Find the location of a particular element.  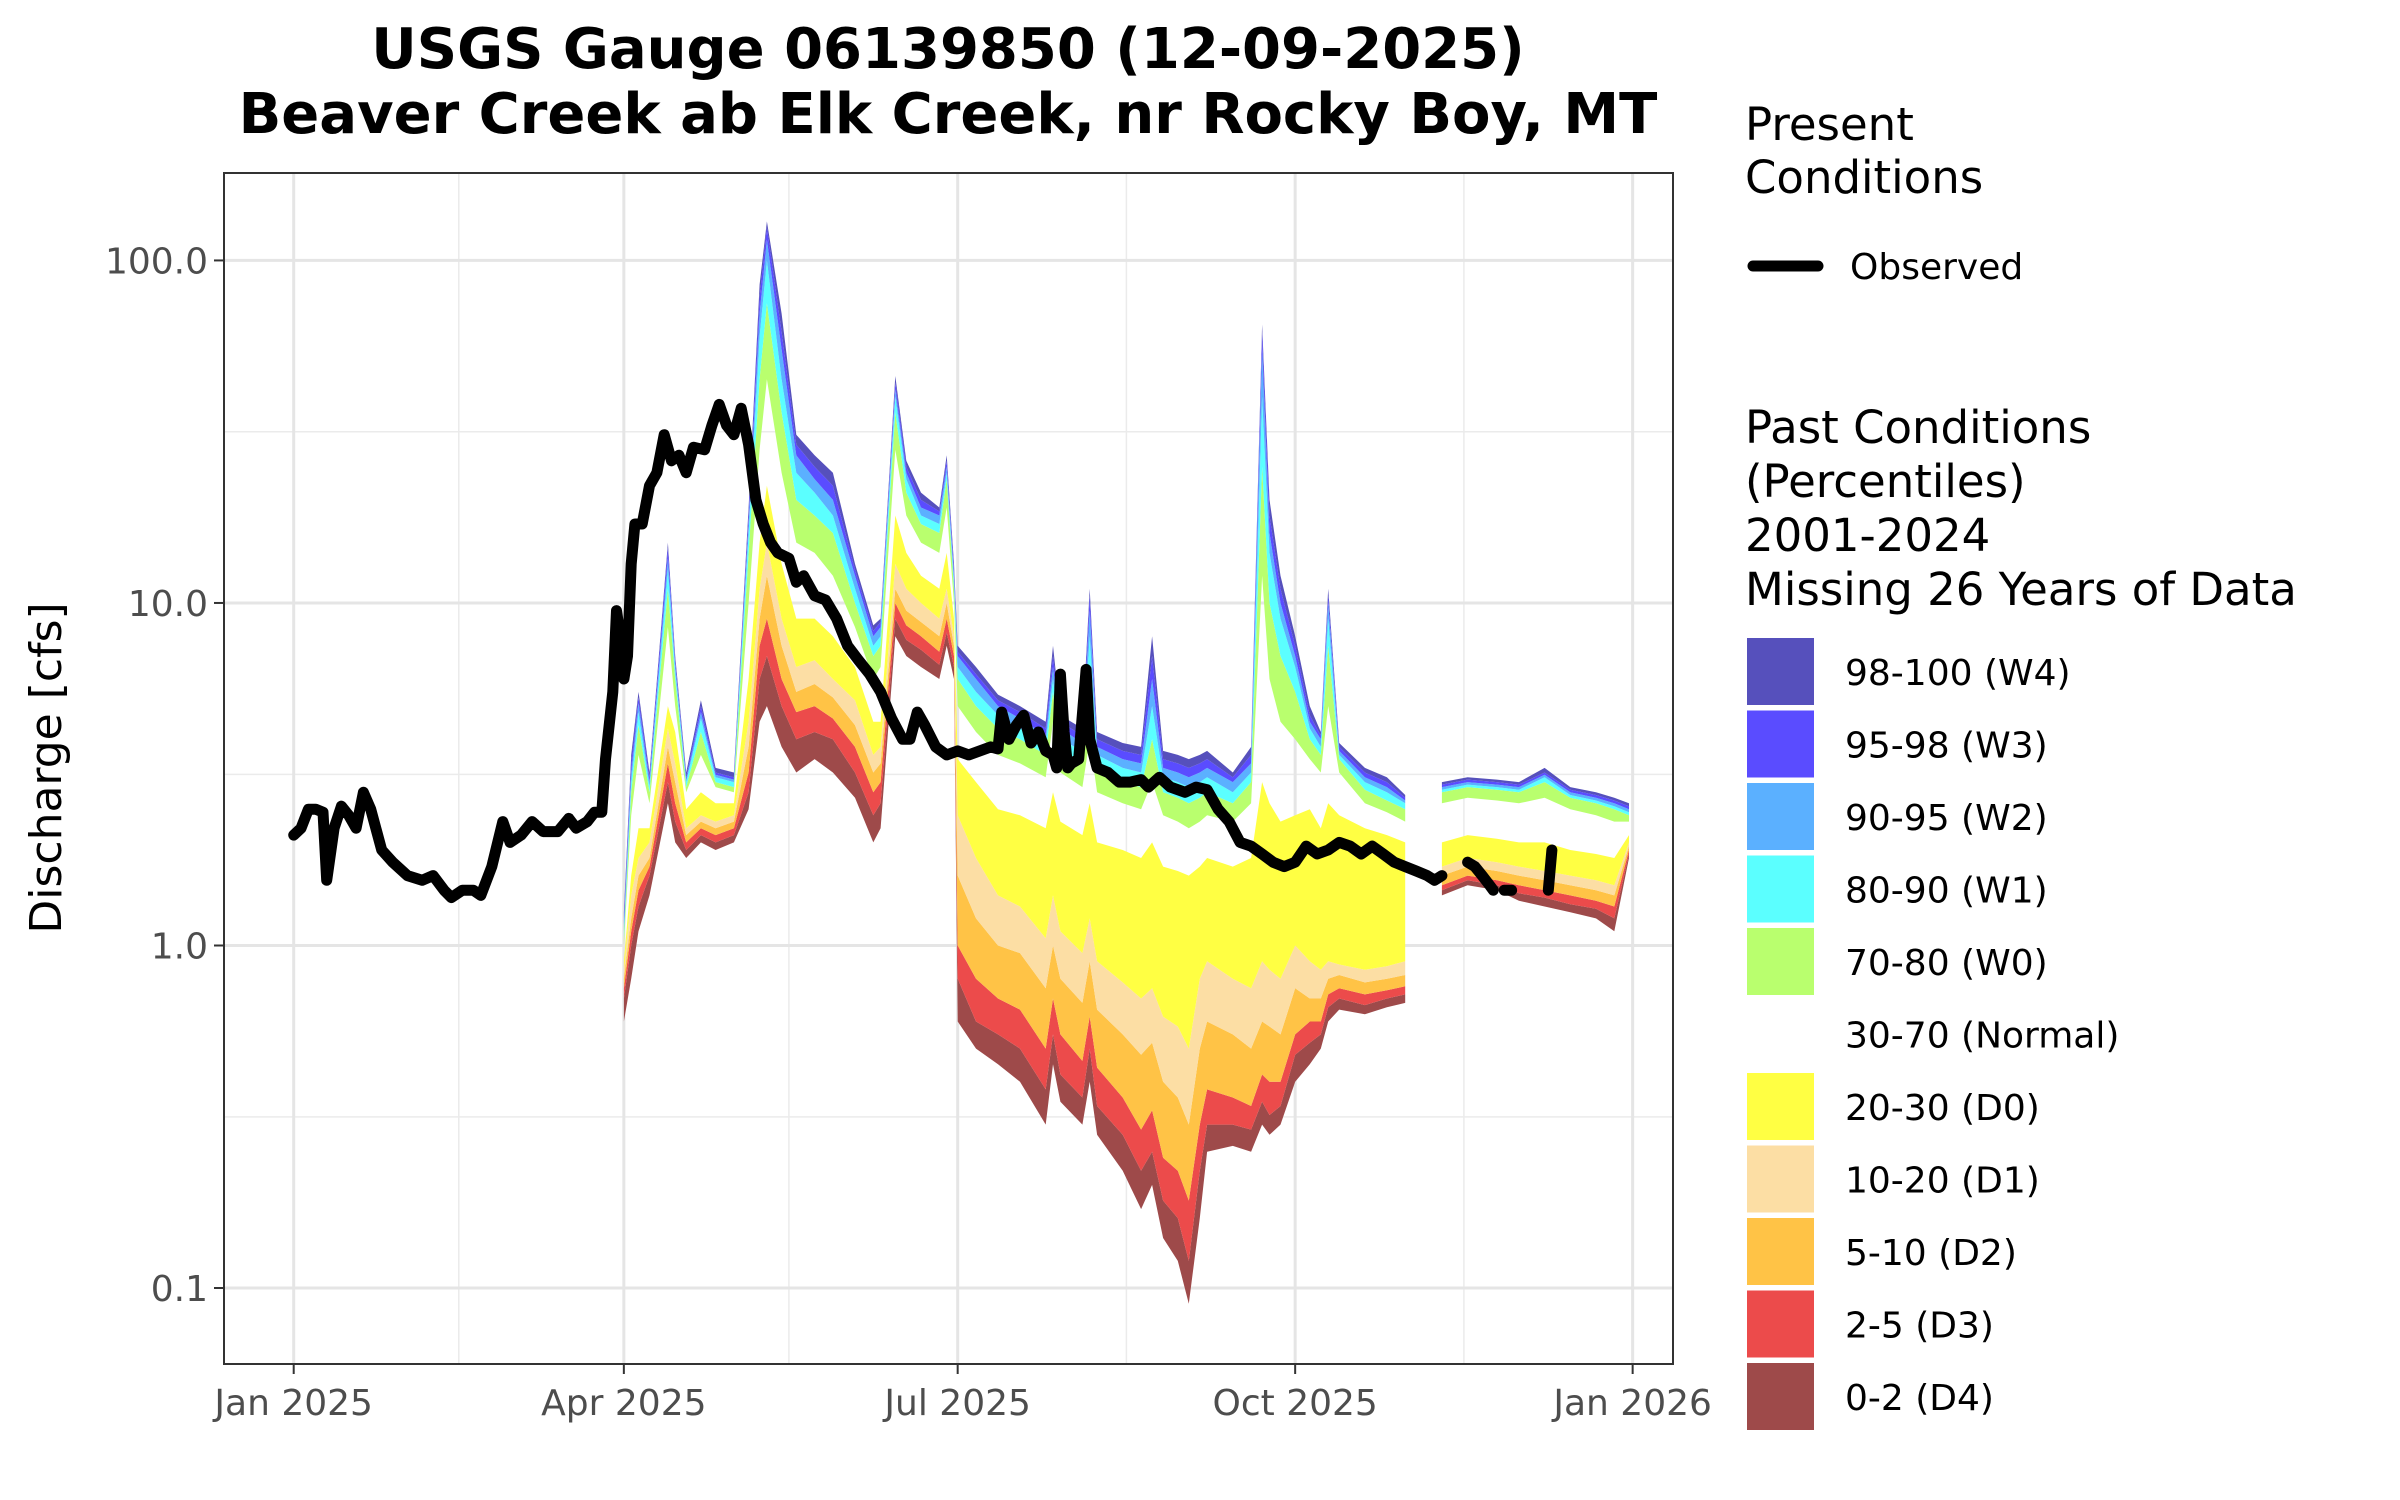

x-tick-label: Oct 2025 is located at coordinates (1295, 1403).